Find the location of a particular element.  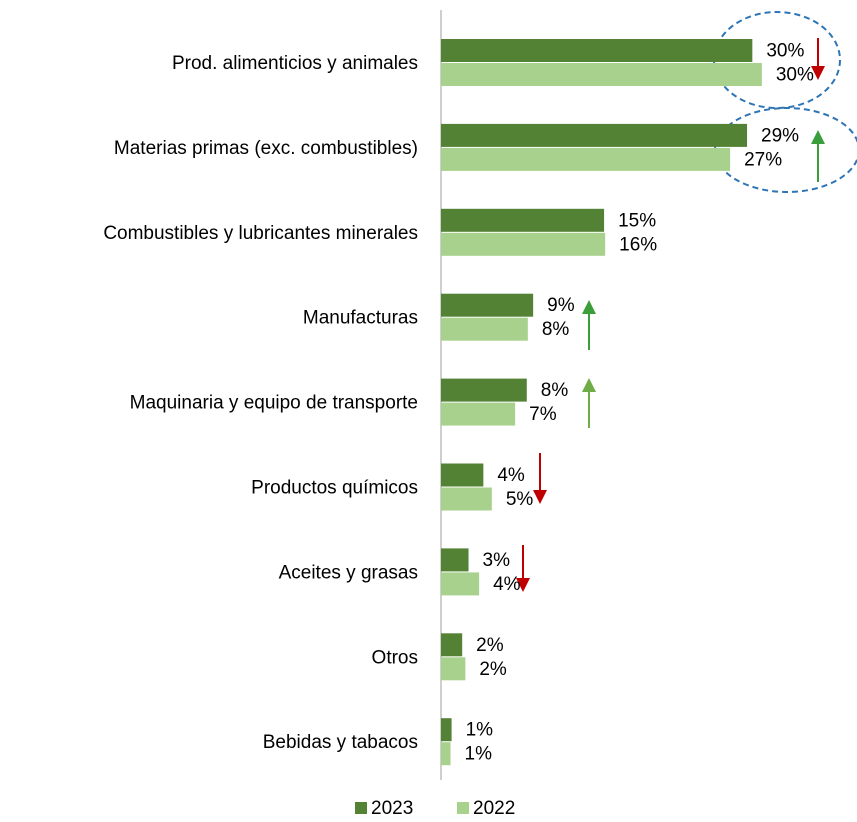

value-label: 29% is located at coordinates (780, 135).